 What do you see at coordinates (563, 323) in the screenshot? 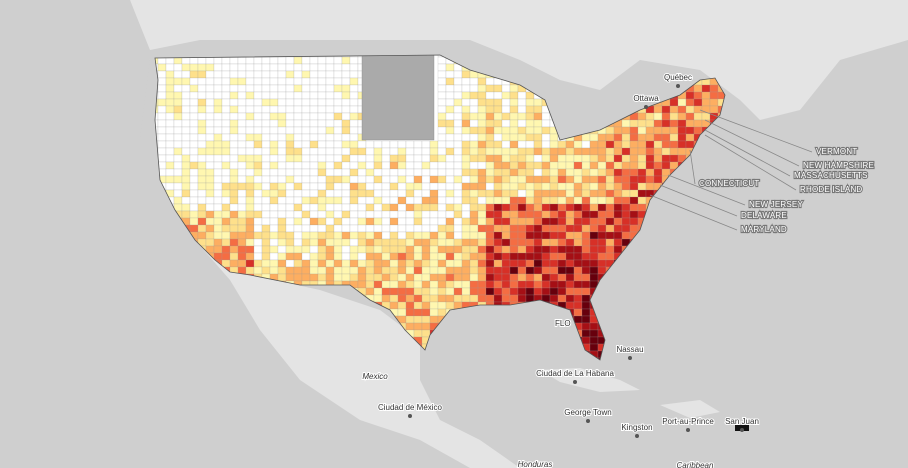
I see `place-label: FLO` at bounding box center [563, 323].